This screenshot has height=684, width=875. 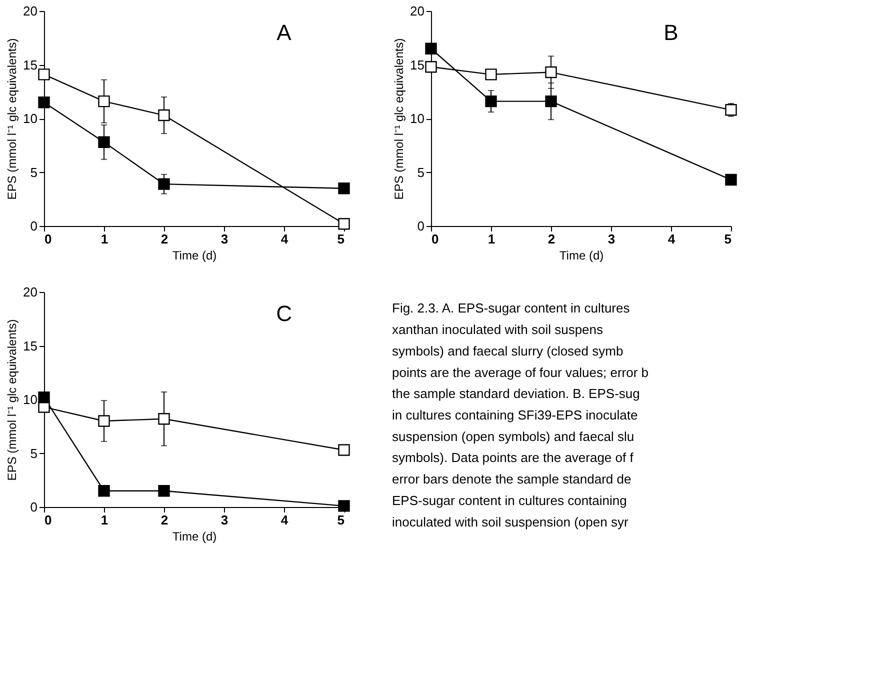 What do you see at coordinates (508, 350) in the screenshot?
I see `text: symbols) and faecal slurry (closed symb` at bounding box center [508, 350].